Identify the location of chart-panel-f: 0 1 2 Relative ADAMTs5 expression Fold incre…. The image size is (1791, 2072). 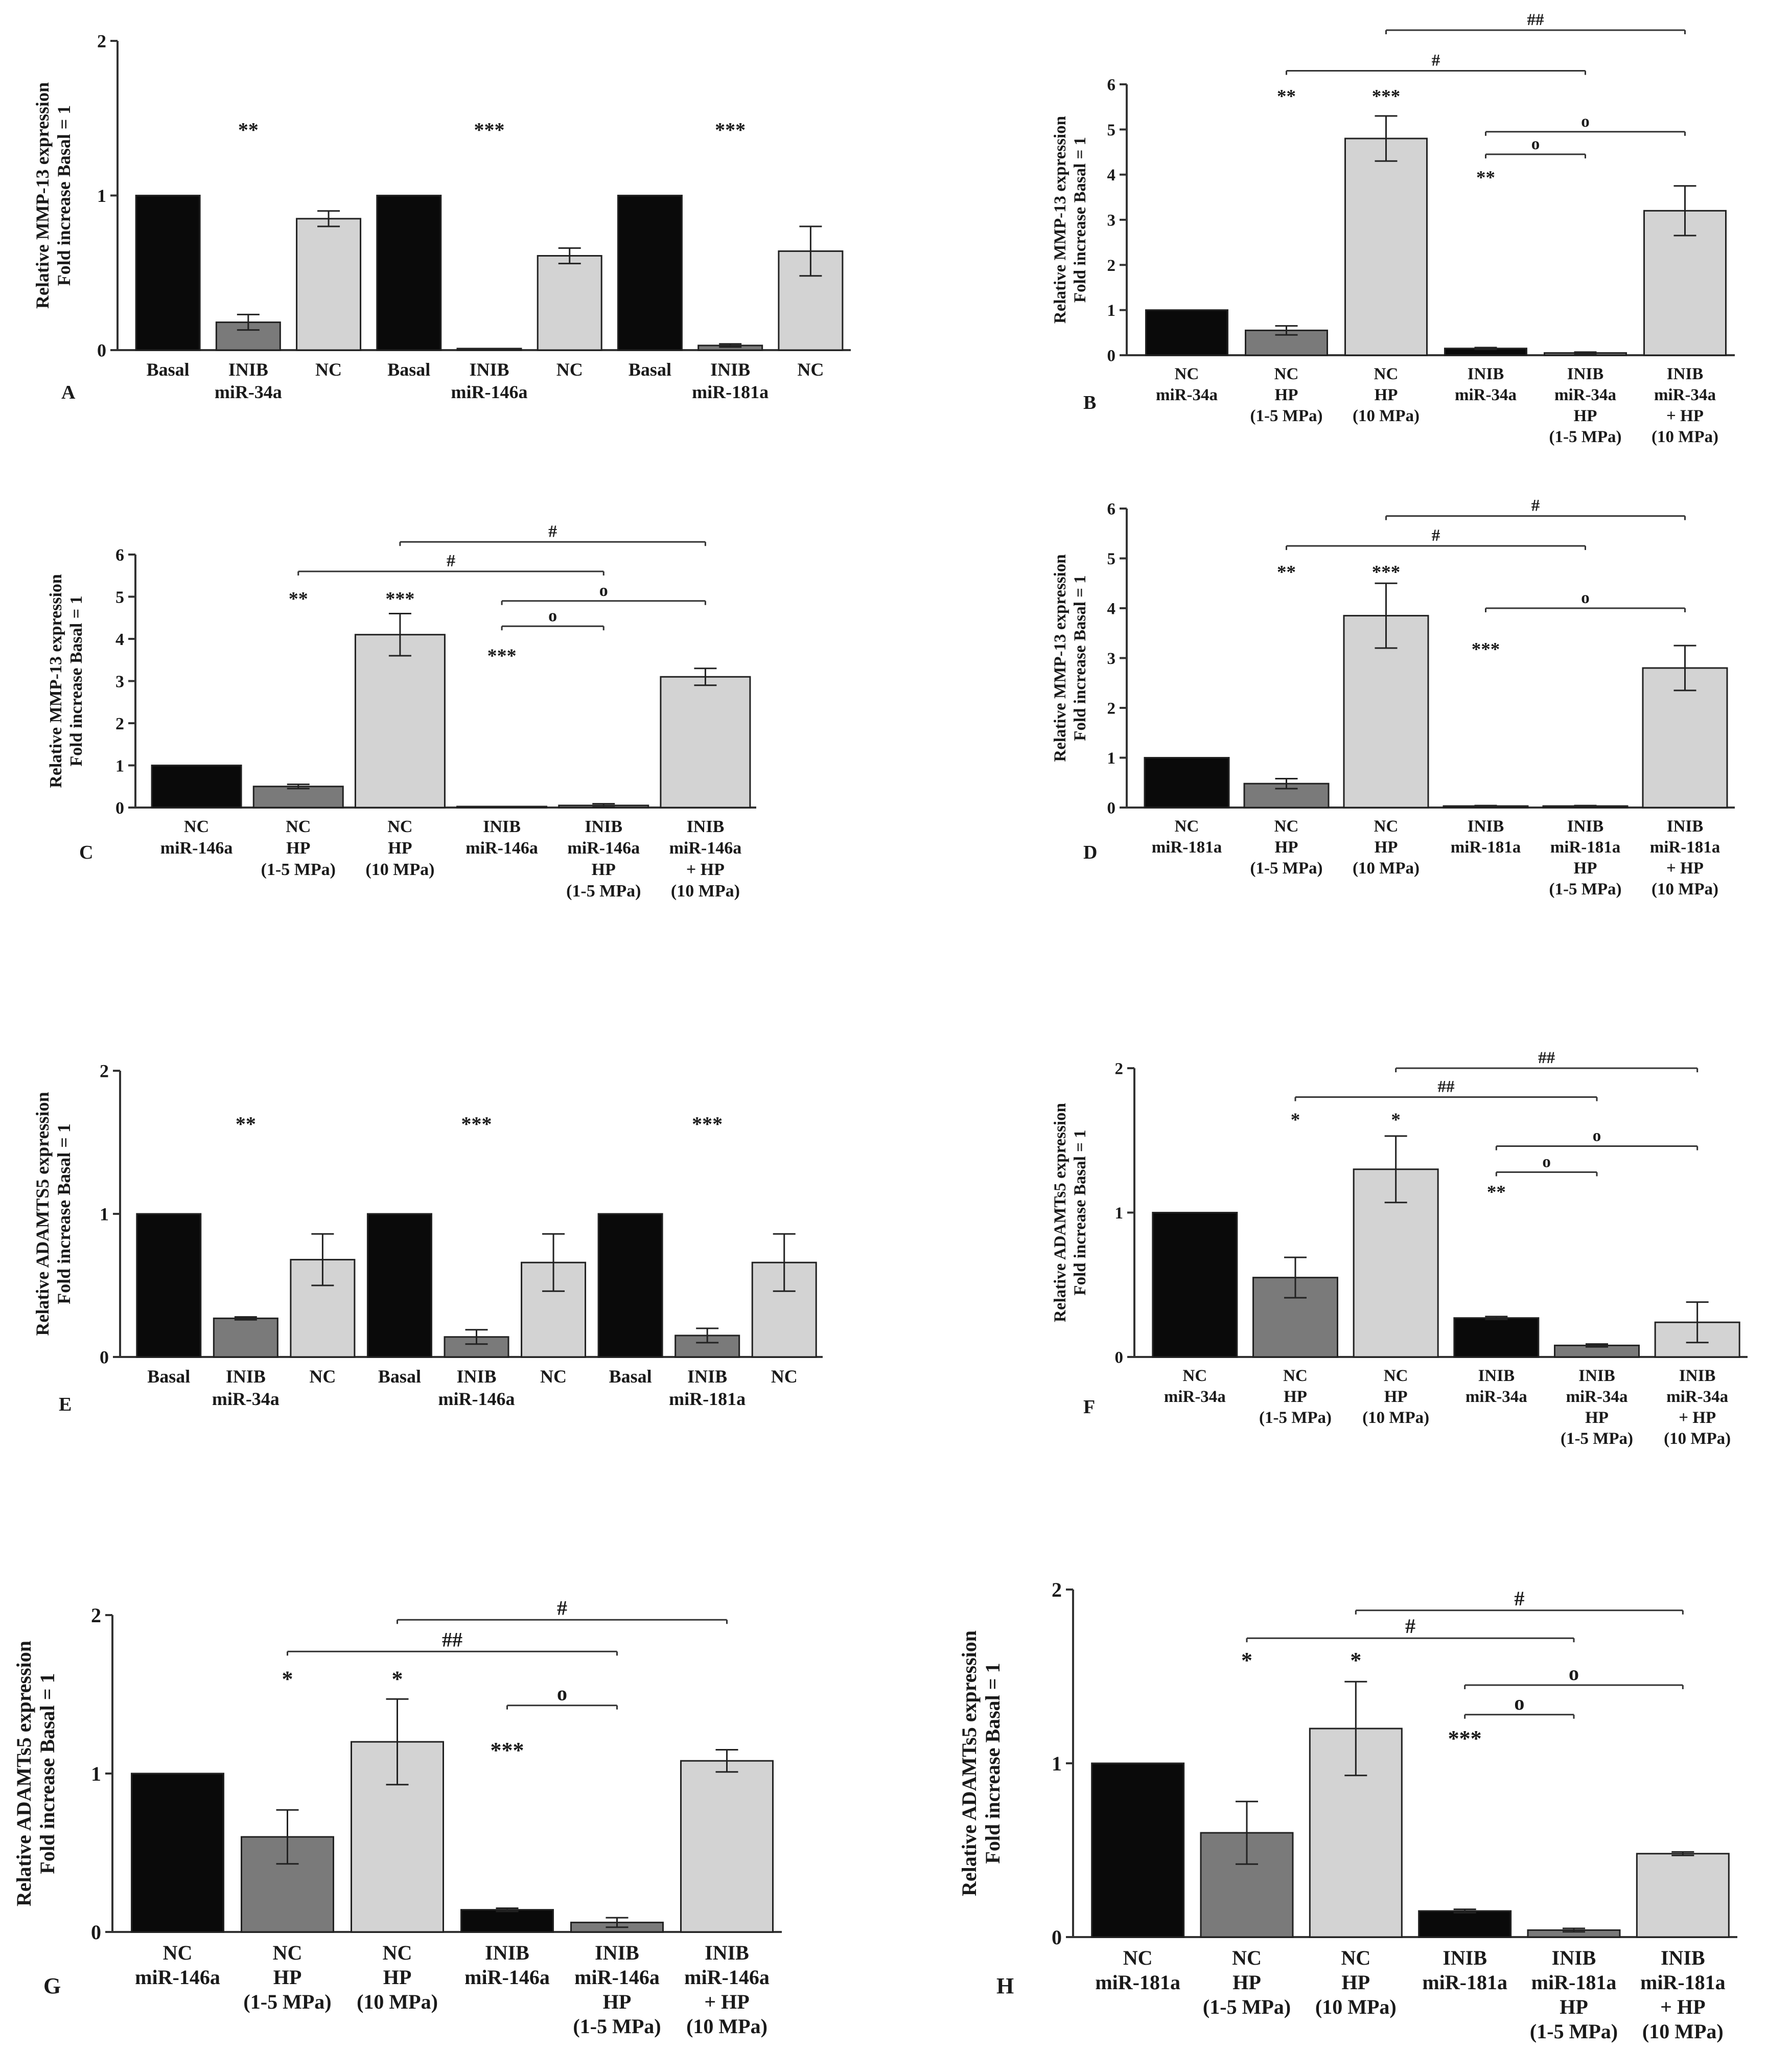
(1399, 1248).